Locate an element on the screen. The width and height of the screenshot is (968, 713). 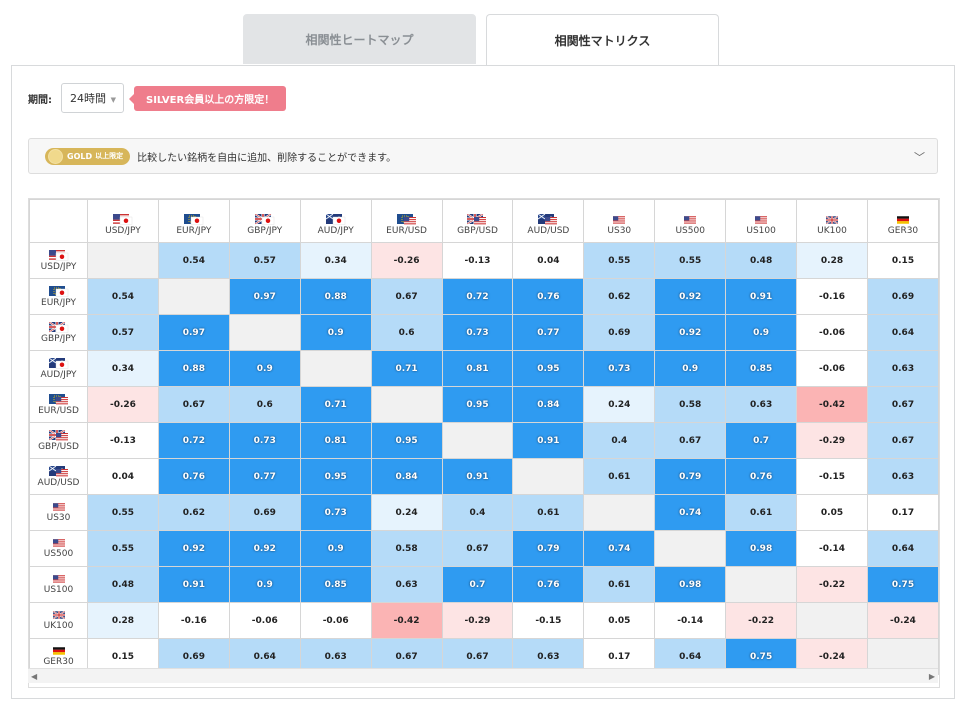
correlation-cell: 0.67 is located at coordinates (902, 404).